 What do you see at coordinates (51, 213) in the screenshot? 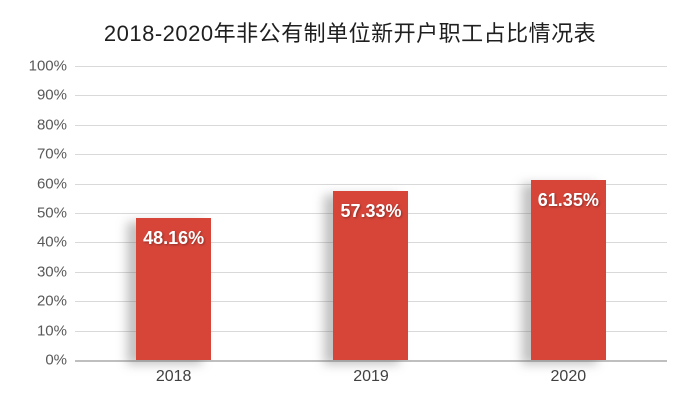
I see `y-axis-tick-label: 50%` at bounding box center [51, 213].